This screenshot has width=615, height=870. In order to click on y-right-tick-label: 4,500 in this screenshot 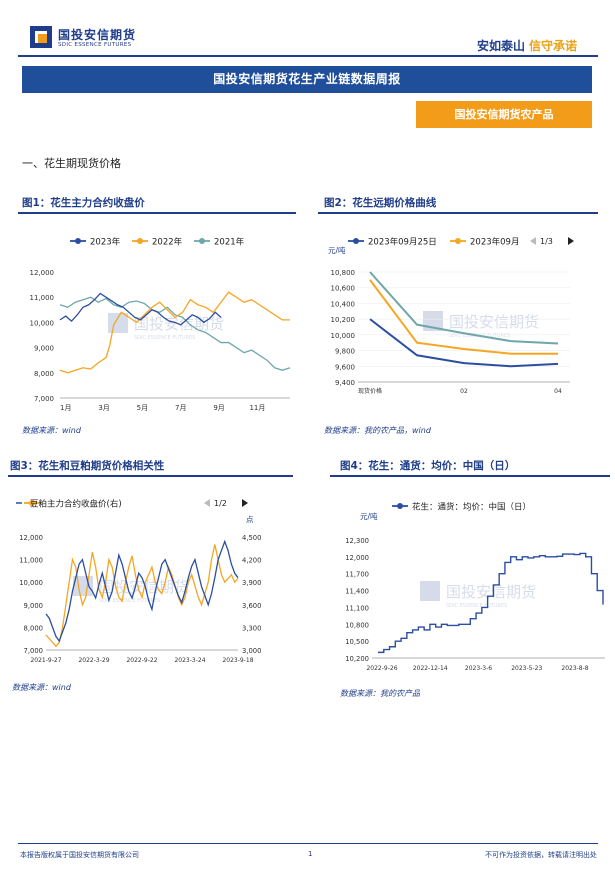, I will do `click(251, 538)`.